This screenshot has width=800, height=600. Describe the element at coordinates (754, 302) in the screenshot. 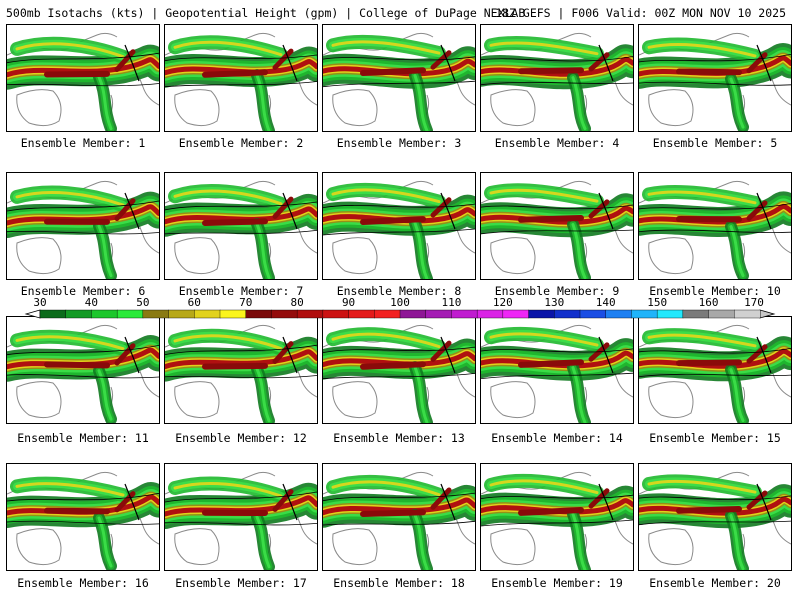

I see `colorbar-tick-label: 170` at that location.